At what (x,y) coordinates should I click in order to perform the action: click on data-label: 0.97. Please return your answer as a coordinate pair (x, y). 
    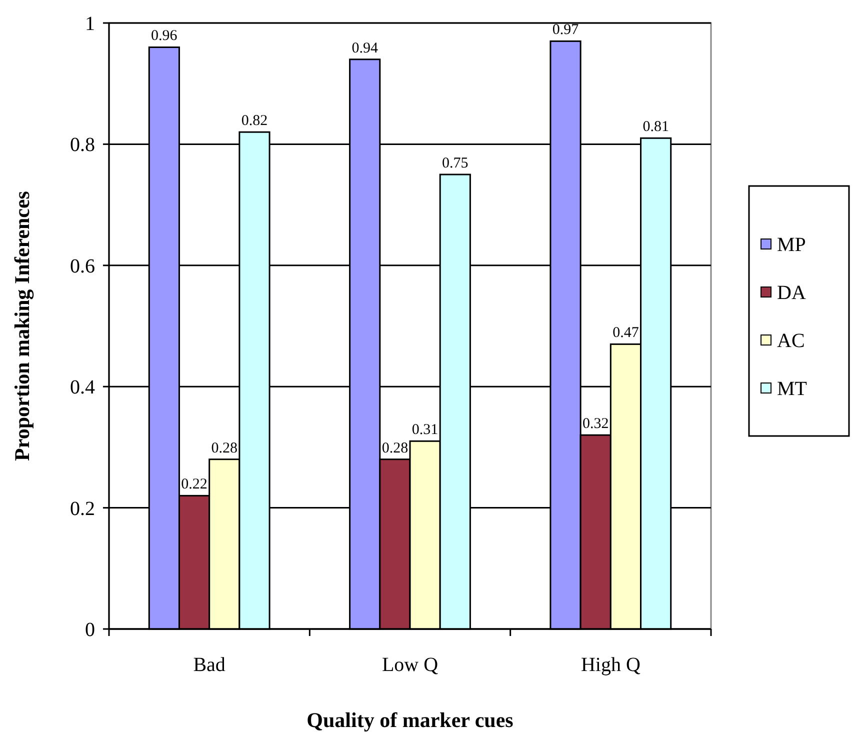
    Looking at the image, I should click on (566, 30).